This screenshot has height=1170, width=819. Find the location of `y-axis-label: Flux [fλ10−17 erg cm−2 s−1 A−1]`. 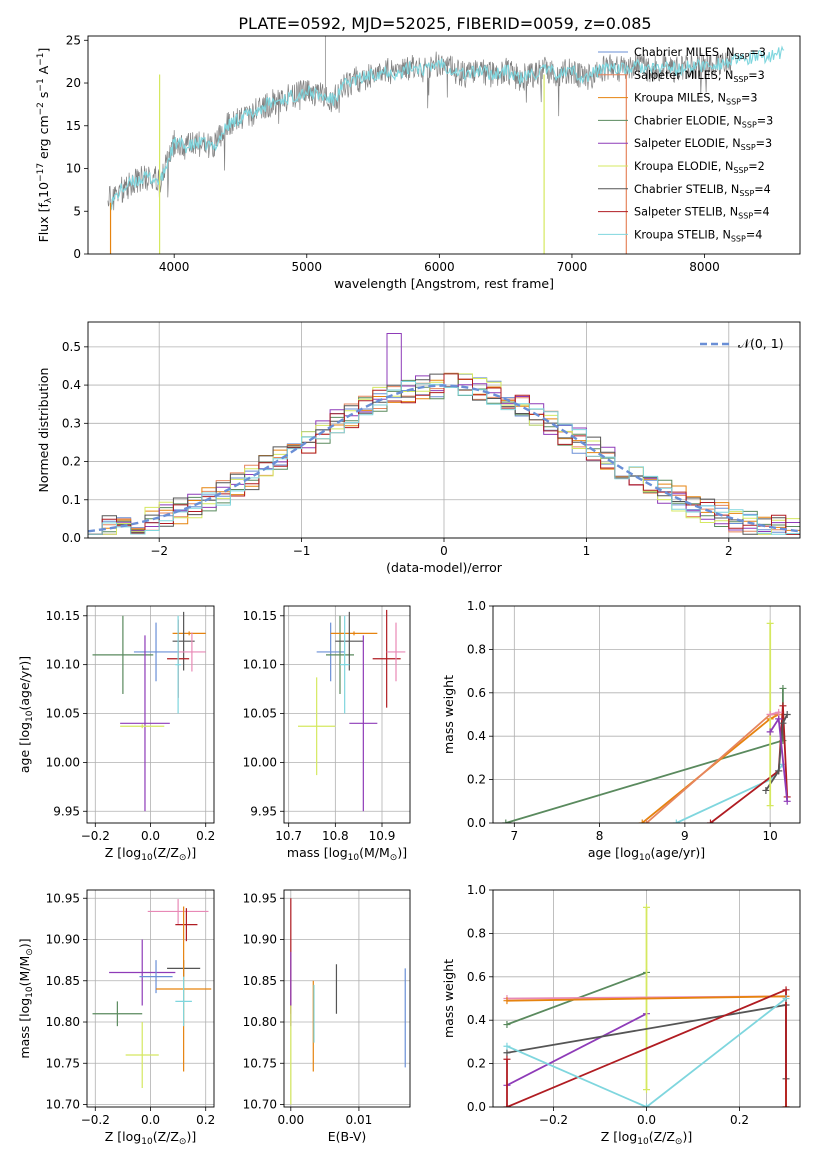

y-axis-label: Flux [fλ10−17 erg cm−2 s−1 A−1] is located at coordinates (45, 145).